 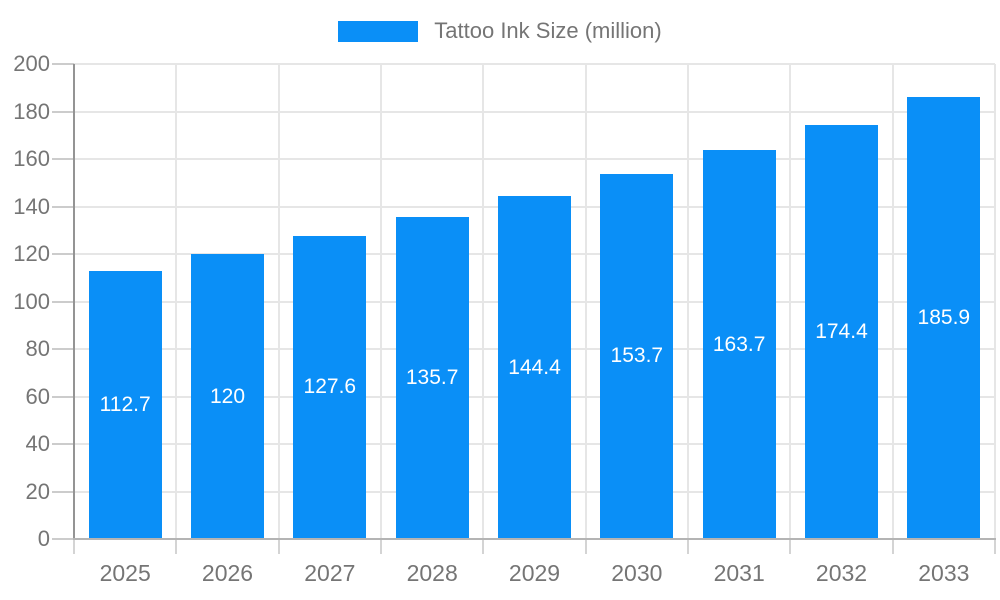 I want to click on x-axis-label: 2032, so click(x=841, y=573).